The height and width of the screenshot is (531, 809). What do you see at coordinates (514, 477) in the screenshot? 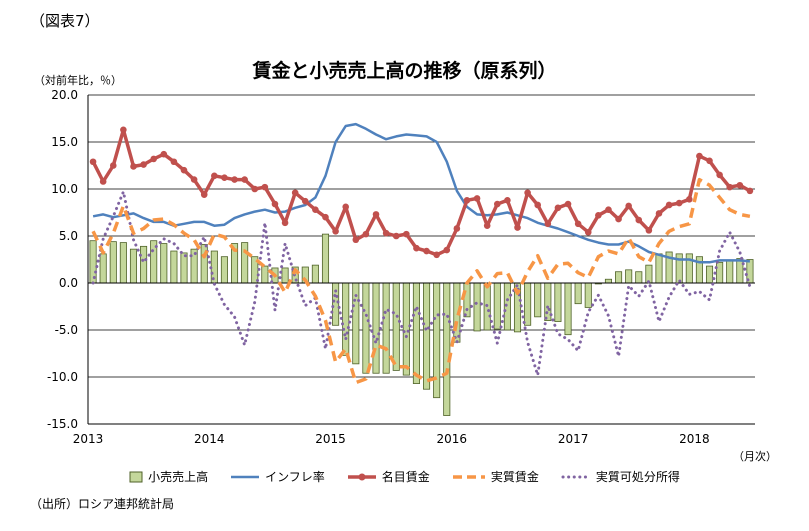
I see `legend-label: 実質賃金` at bounding box center [514, 477].